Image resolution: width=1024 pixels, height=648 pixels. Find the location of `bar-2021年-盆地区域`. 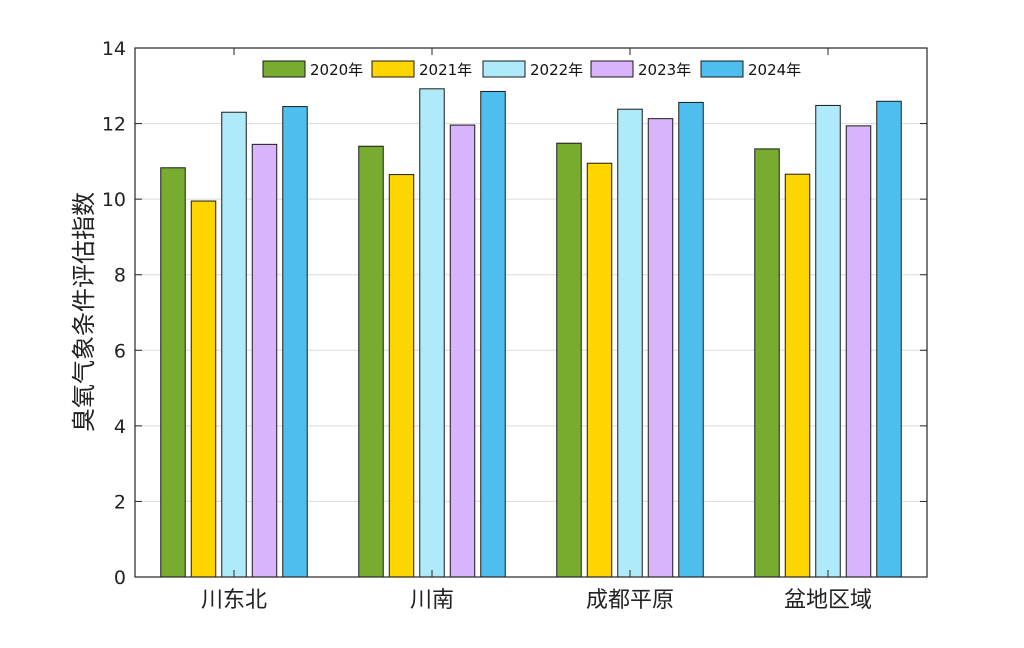

bar-2021年-盆地区域 is located at coordinates (797, 375).